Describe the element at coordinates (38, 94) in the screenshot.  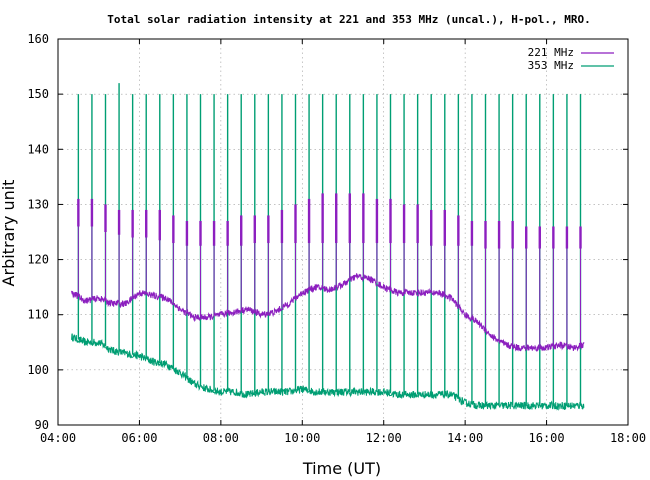
I see `y-tick-label: 150` at that location.